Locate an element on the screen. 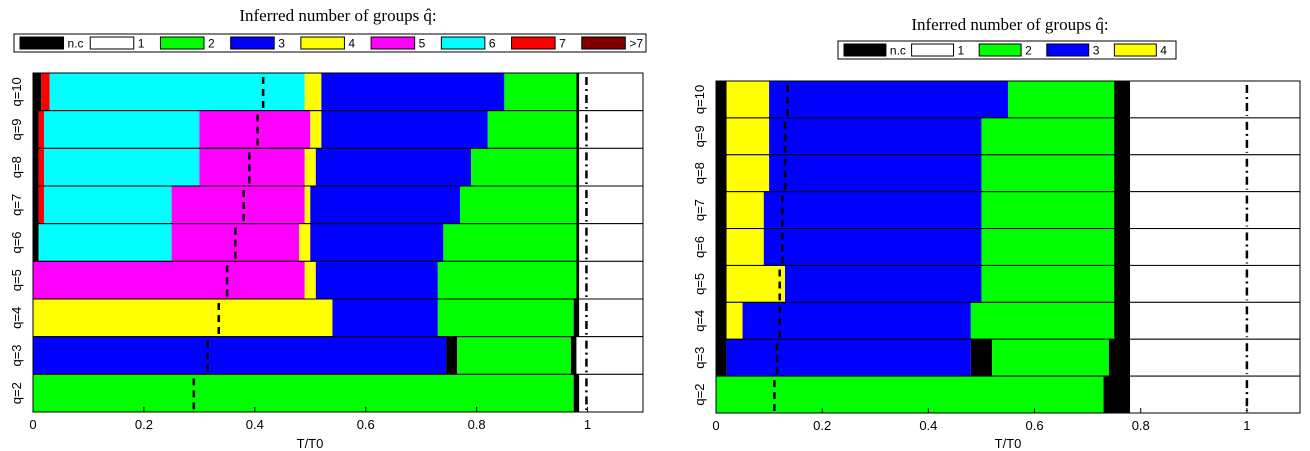 Image resolution: width=1310 pixels, height=451 pixels. legend-label: 6 is located at coordinates (492, 44).